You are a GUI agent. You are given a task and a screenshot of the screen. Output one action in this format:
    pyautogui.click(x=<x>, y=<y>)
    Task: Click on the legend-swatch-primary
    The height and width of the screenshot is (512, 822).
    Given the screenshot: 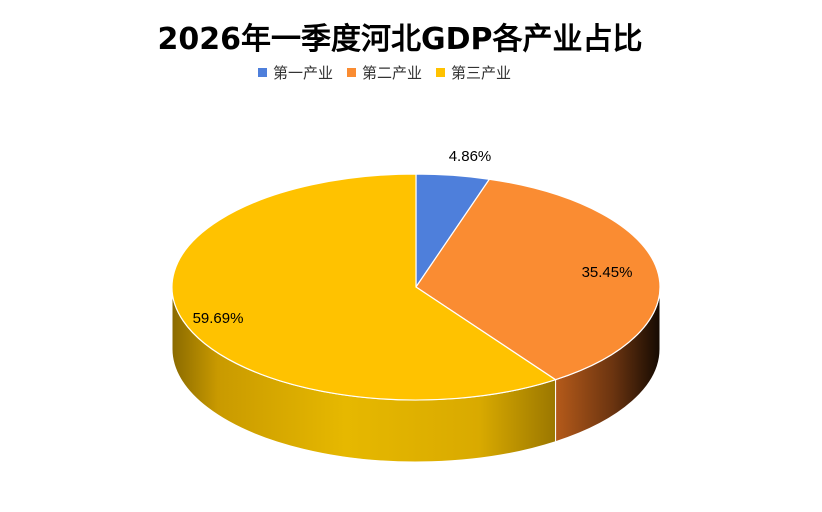 What is the action you would take?
    pyautogui.click(x=262, y=72)
    